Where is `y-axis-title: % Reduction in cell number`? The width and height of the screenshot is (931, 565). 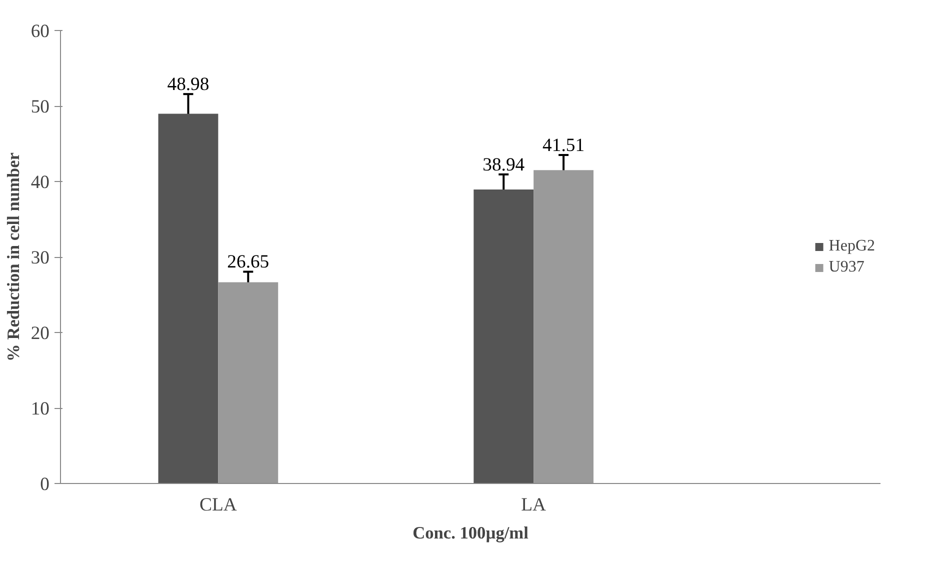 y-axis-title: % Reduction in cell number is located at coordinates (13, 257).